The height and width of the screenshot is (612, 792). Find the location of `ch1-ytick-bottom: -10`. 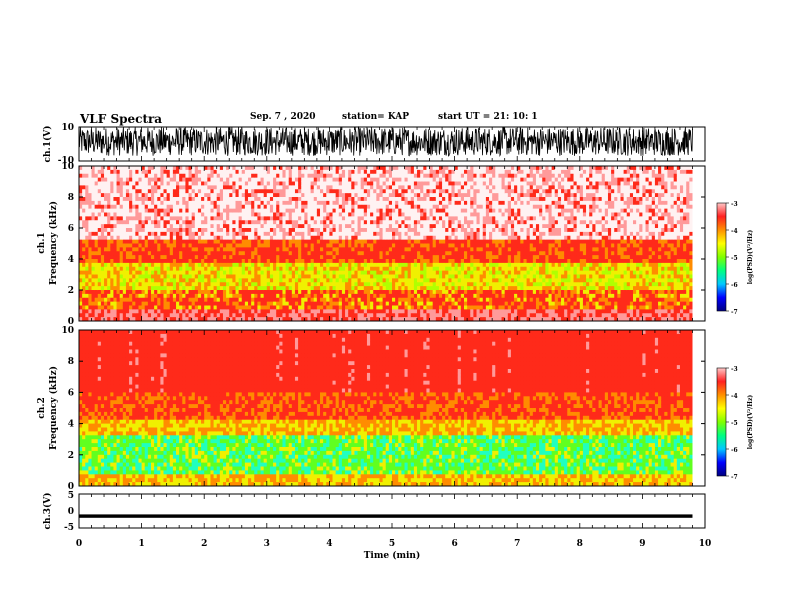

ch1-ytick-bottom: -10 is located at coordinates (66, 161).